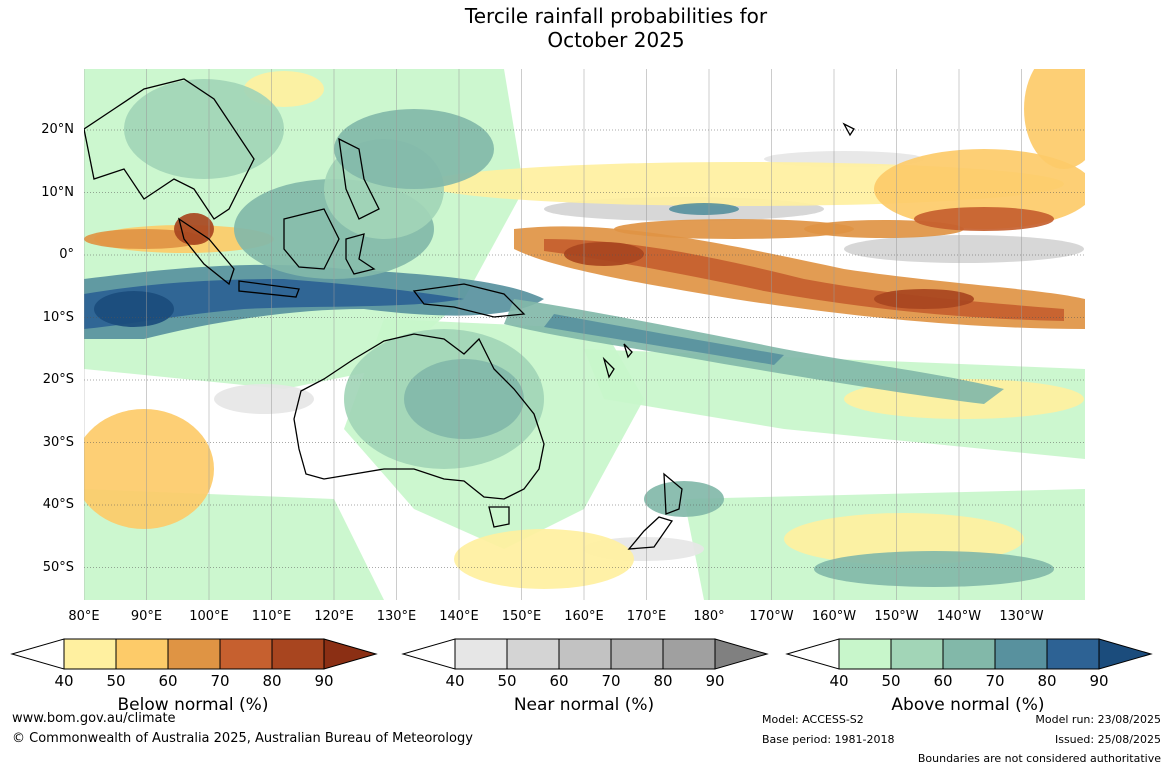 This screenshot has height=770, width=1173. What do you see at coordinates (84, 616) in the screenshot?
I see `longitude-label: 80°E` at bounding box center [84, 616].